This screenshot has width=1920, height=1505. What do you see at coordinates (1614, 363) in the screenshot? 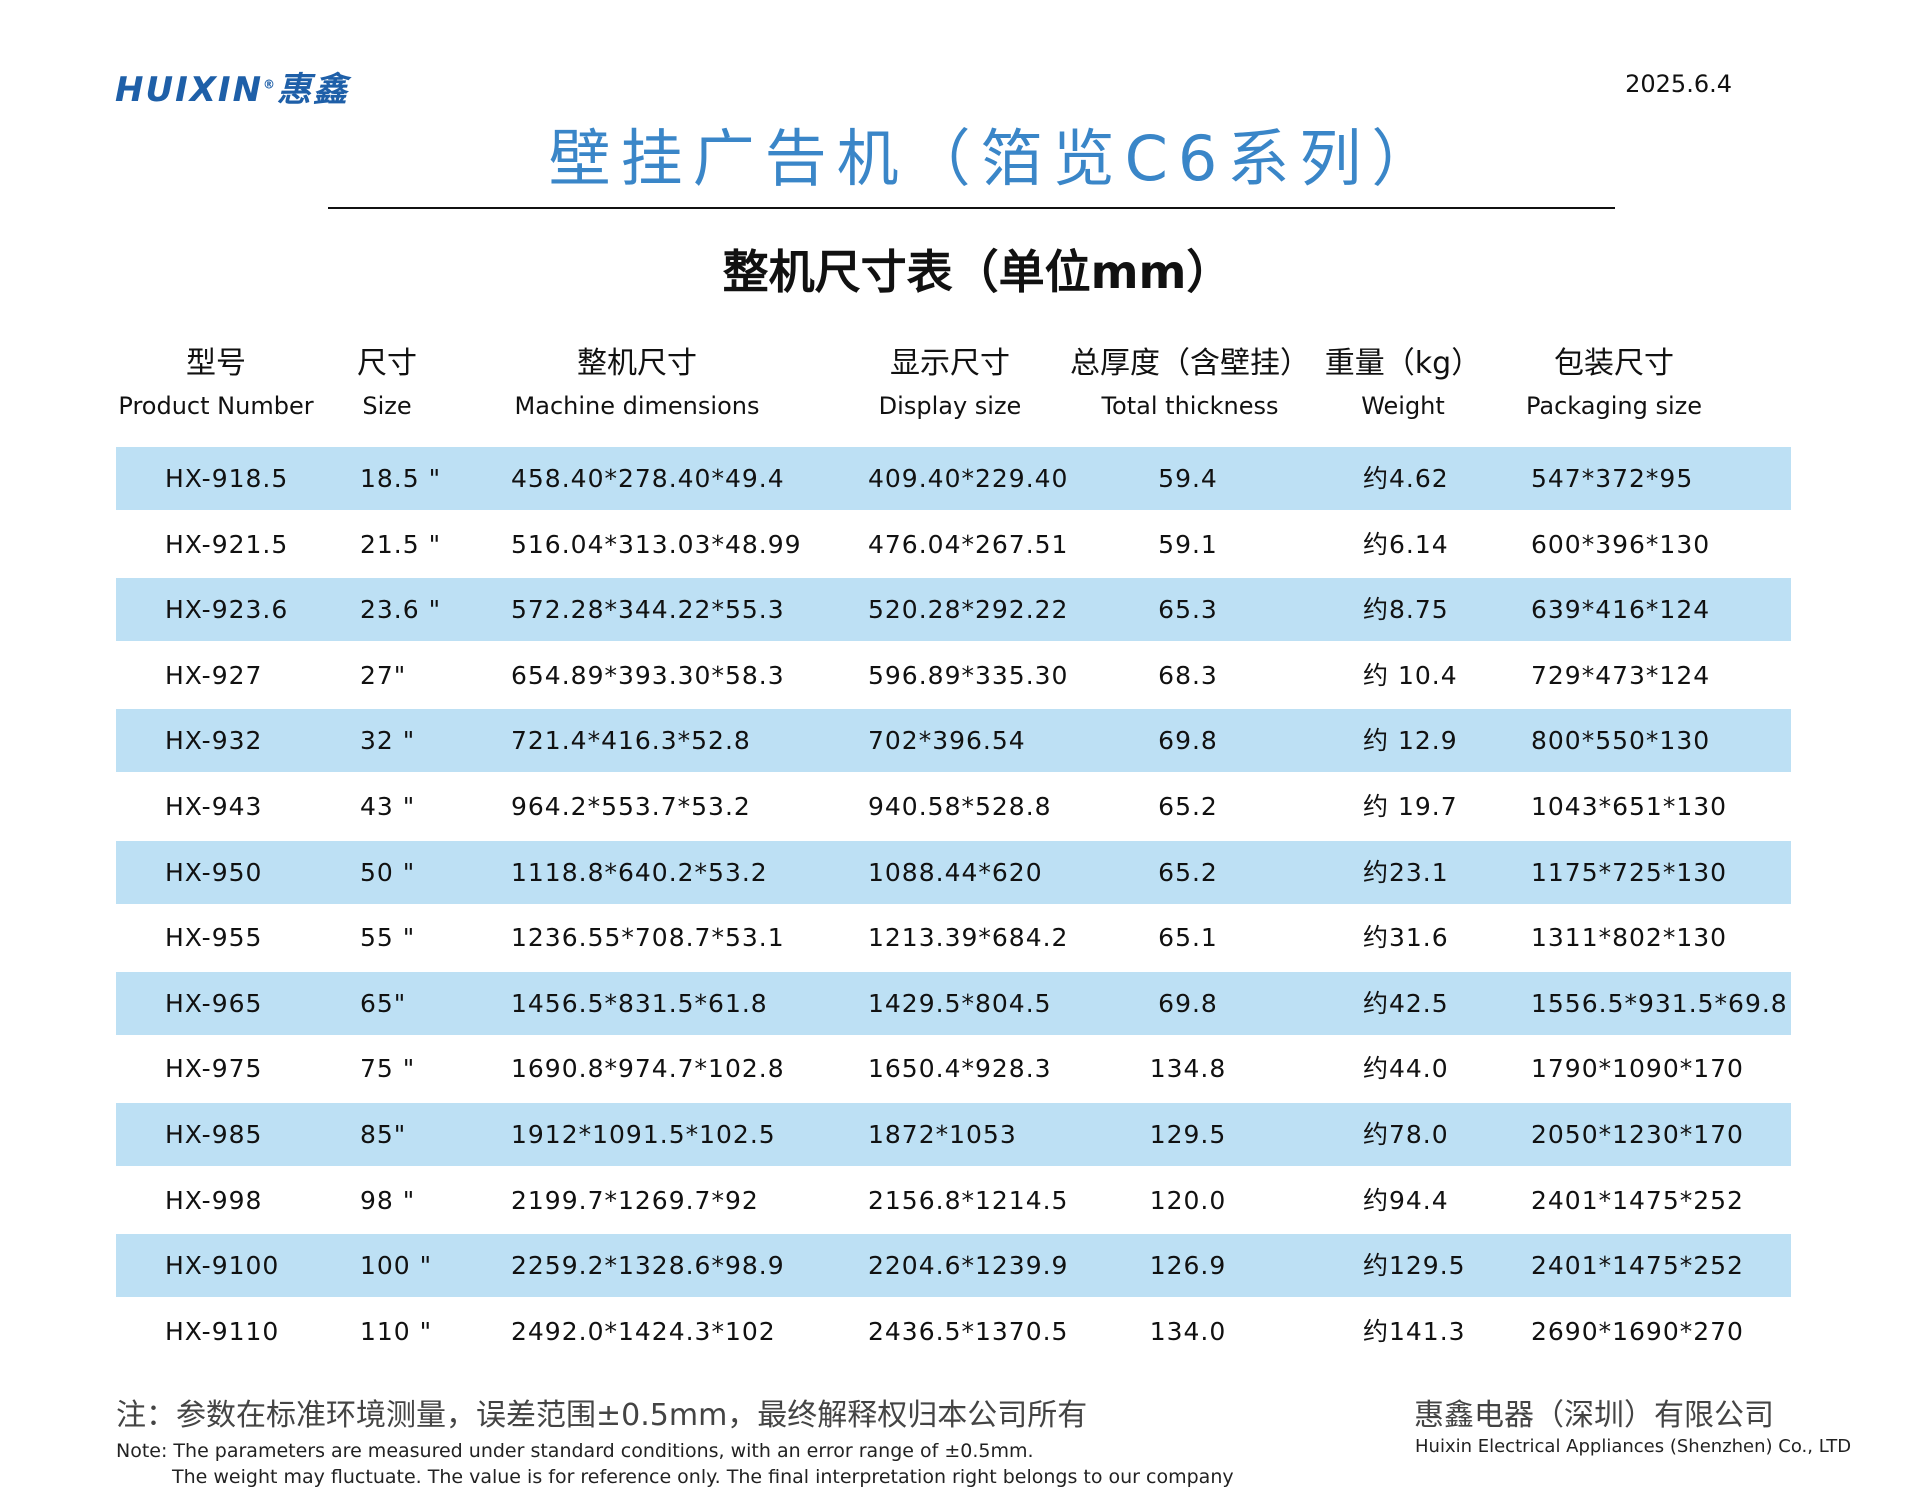
I see `column-header-cn: 包装尺寸` at bounding box center [1614, 363].